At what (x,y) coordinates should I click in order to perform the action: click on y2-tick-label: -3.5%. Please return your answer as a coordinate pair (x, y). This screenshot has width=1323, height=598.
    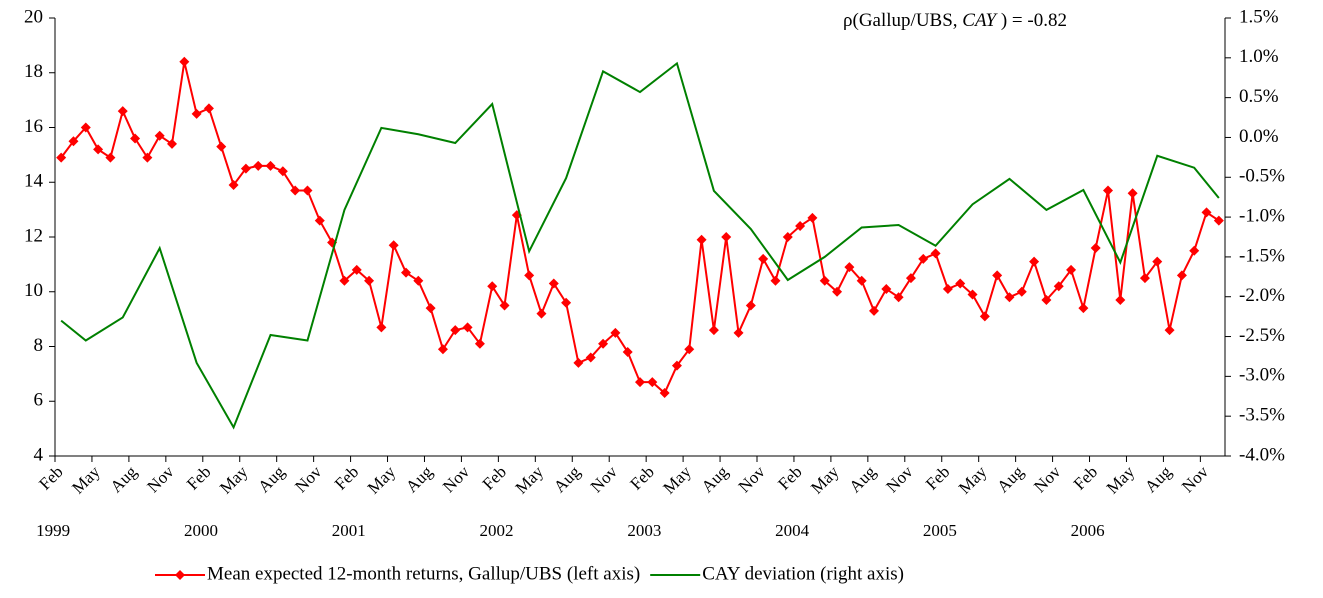
    Looking at the image, I should click on (1262, 415).